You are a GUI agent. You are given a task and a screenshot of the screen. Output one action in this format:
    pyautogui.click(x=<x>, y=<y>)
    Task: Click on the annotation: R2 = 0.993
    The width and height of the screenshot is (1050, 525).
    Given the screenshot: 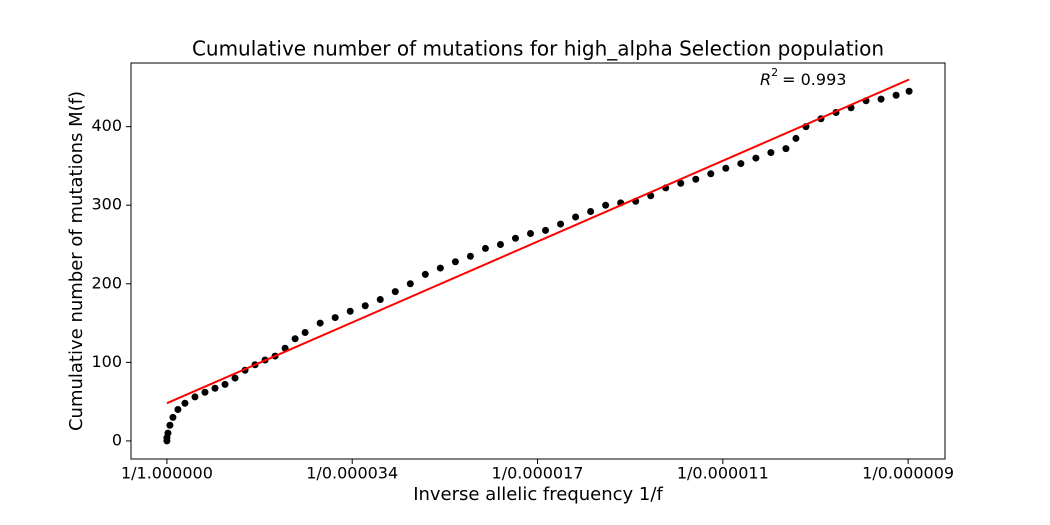 What is the action you would take?
    pyautogui.click(x=803, y=77)
    